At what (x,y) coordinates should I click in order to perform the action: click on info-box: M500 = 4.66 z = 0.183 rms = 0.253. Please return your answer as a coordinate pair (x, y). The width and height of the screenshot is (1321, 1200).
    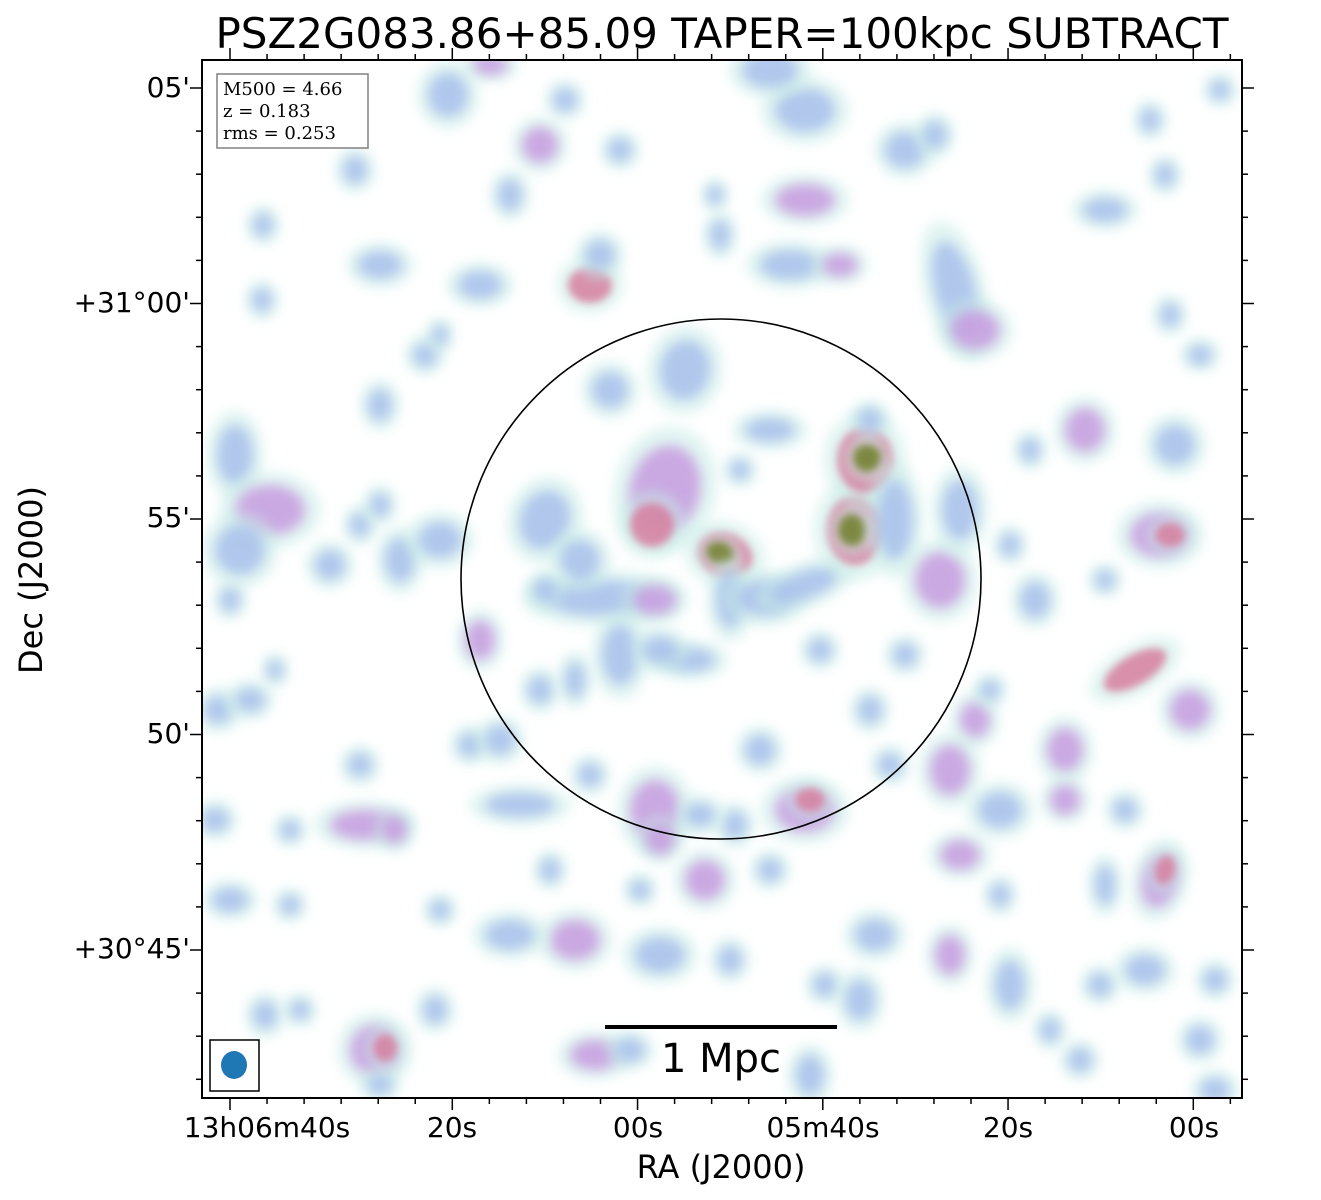
    Looking at the image, I should click on (292, 111).